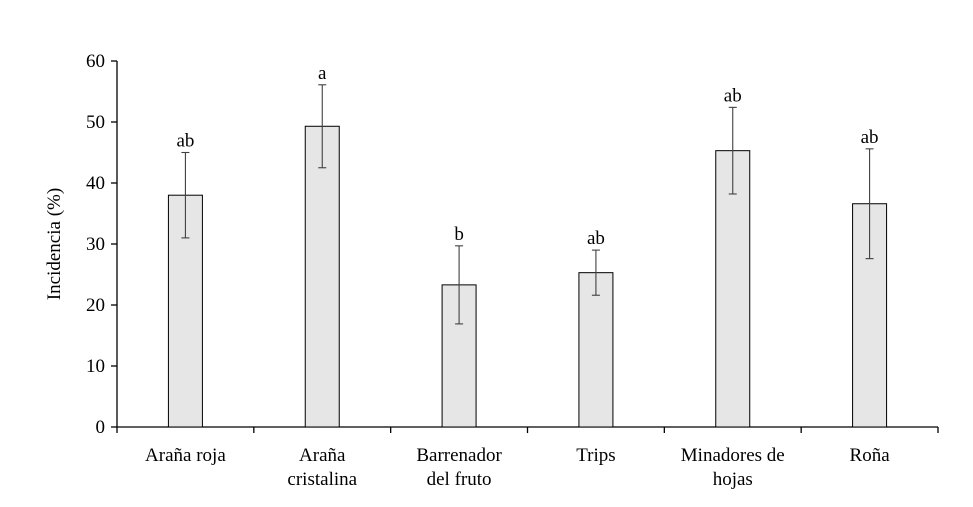 The image size is (973, 507). What do you see at coordinates (527, 429) in the screenshot?
I see `x-axis` at bounding box center [527, 429].